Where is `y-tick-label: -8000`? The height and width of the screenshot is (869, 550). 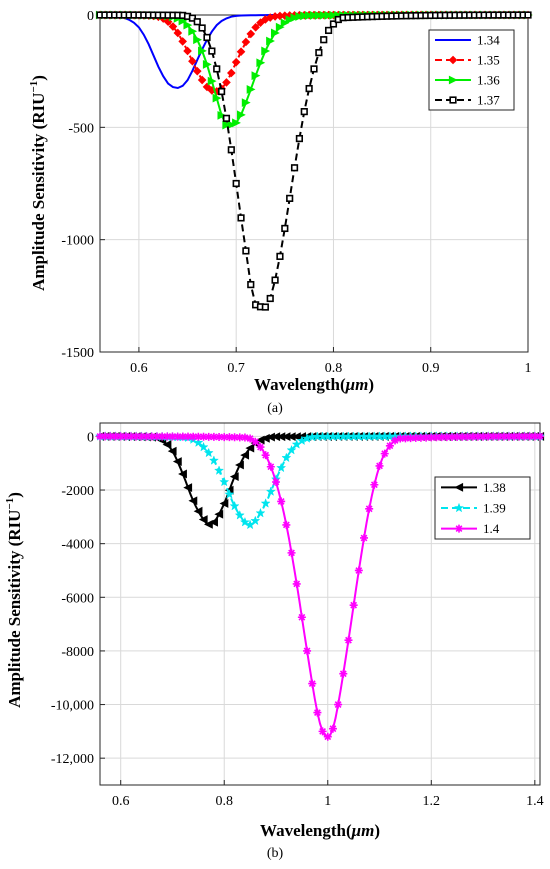
y-tick-label: -8000 is located at coordinates (77, 652).